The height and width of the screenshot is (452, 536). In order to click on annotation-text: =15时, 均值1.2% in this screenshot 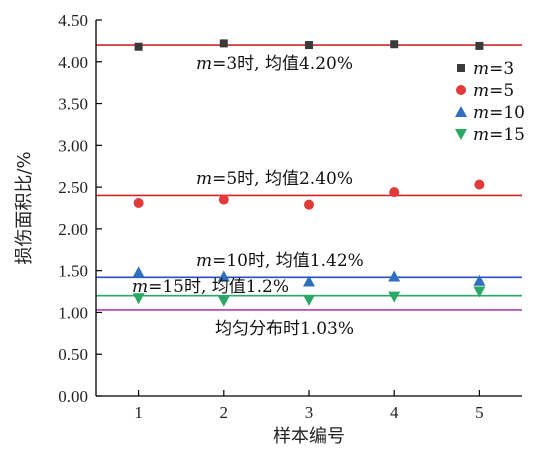, I will do `click(218, 287)`.